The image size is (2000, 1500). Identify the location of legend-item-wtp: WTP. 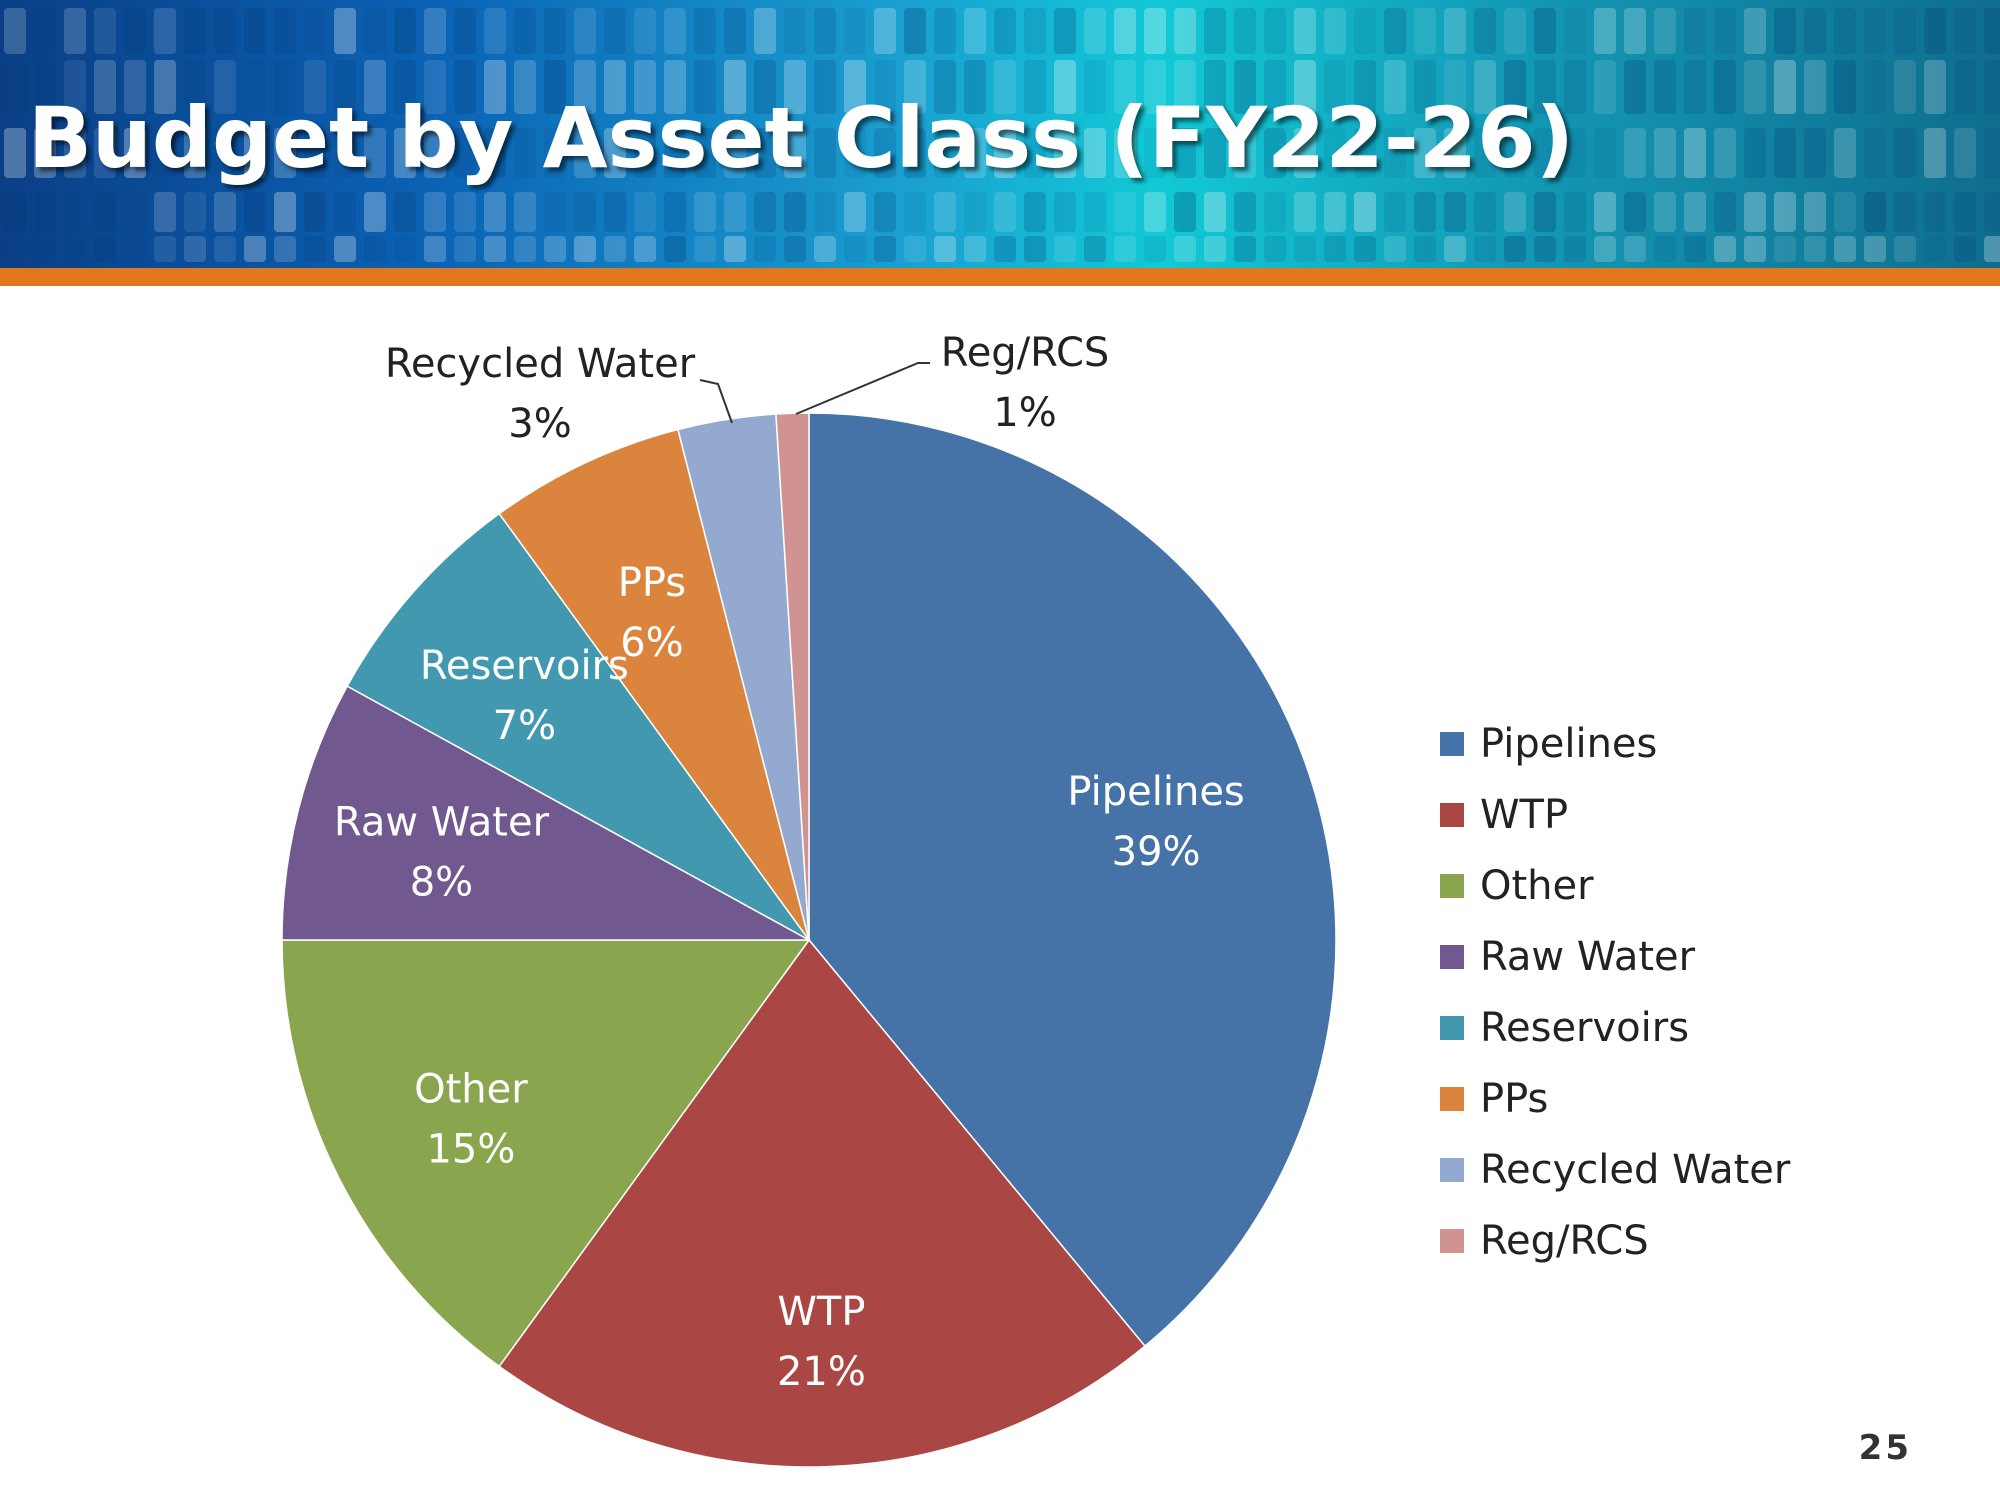
(1615, 814).